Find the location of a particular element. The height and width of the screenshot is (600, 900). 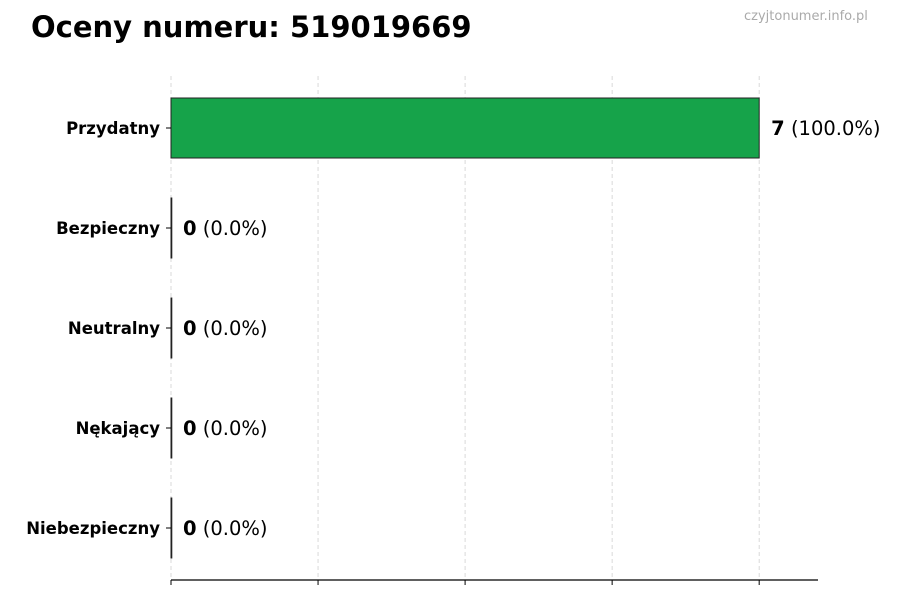

watermark: czyjtonumer.info.pl is located at coordinates (806, 16).